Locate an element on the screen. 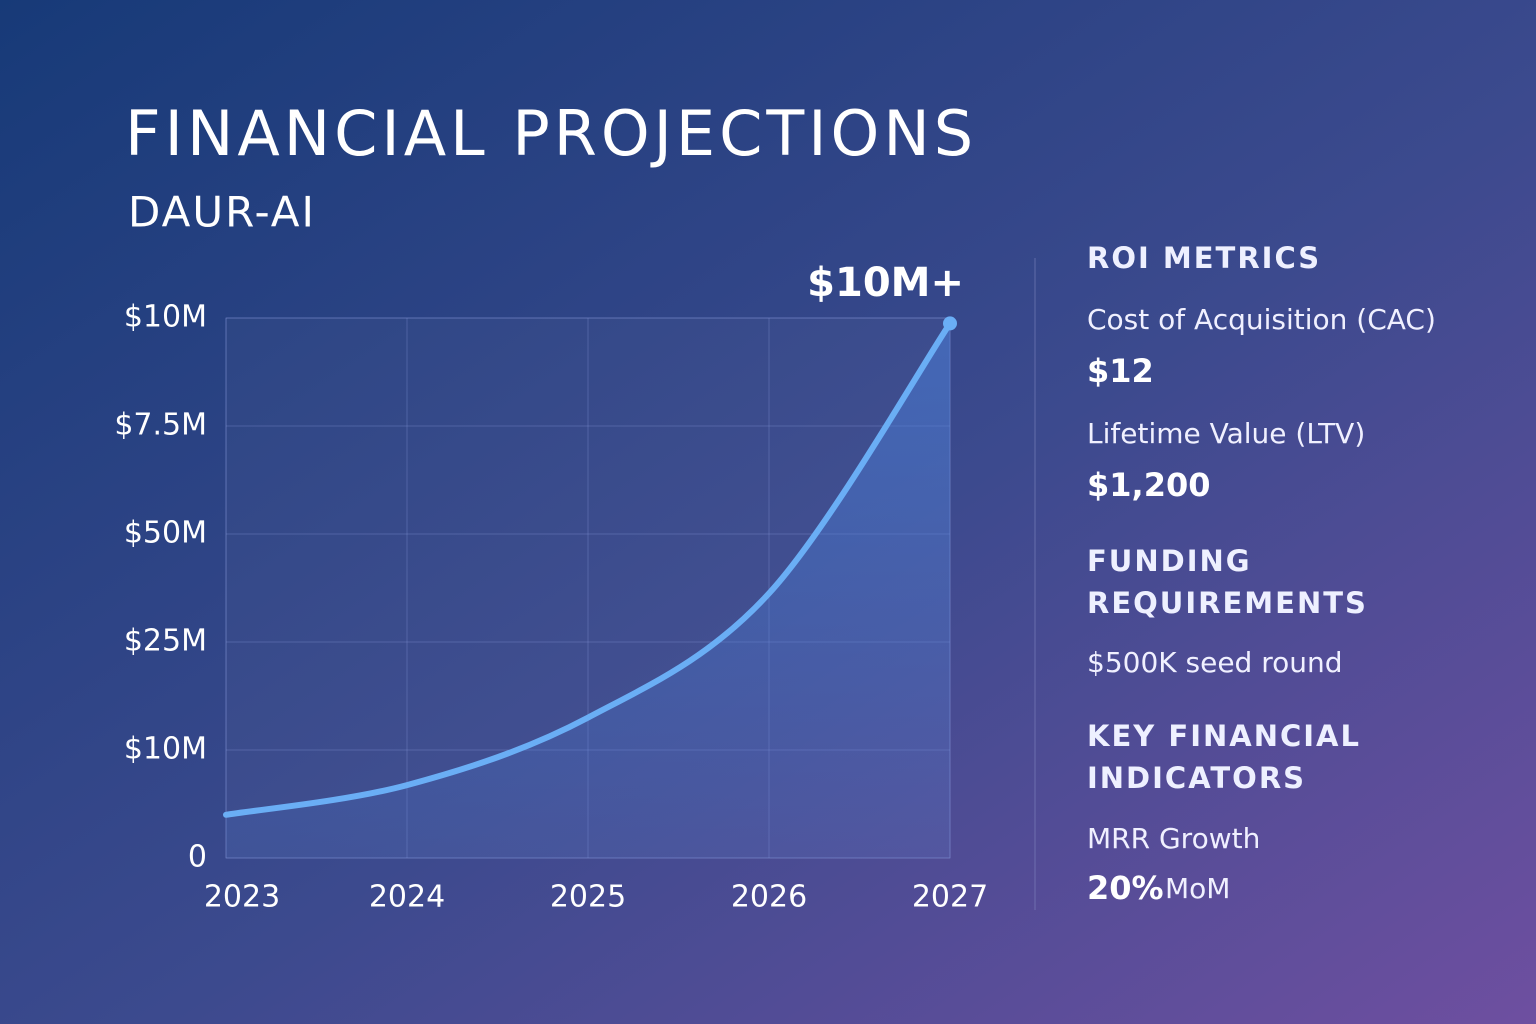  metric-label: Lifetime Value (LTV) is located at coordinates (1226, 433).